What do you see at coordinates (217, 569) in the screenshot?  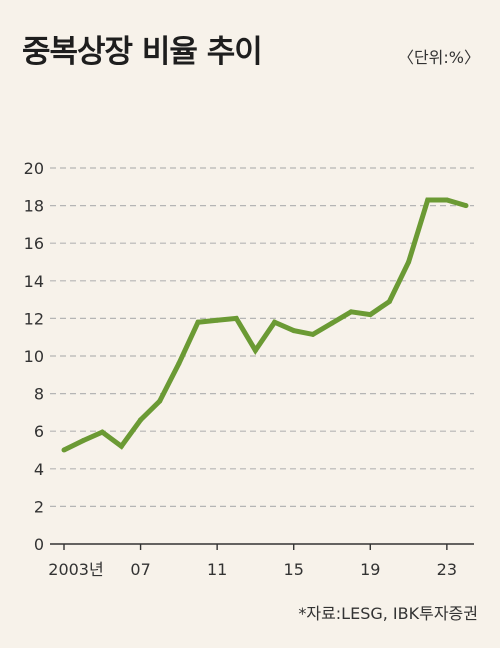 I see `x-tick-label-2011: 11` at bounding box center [217, 569].